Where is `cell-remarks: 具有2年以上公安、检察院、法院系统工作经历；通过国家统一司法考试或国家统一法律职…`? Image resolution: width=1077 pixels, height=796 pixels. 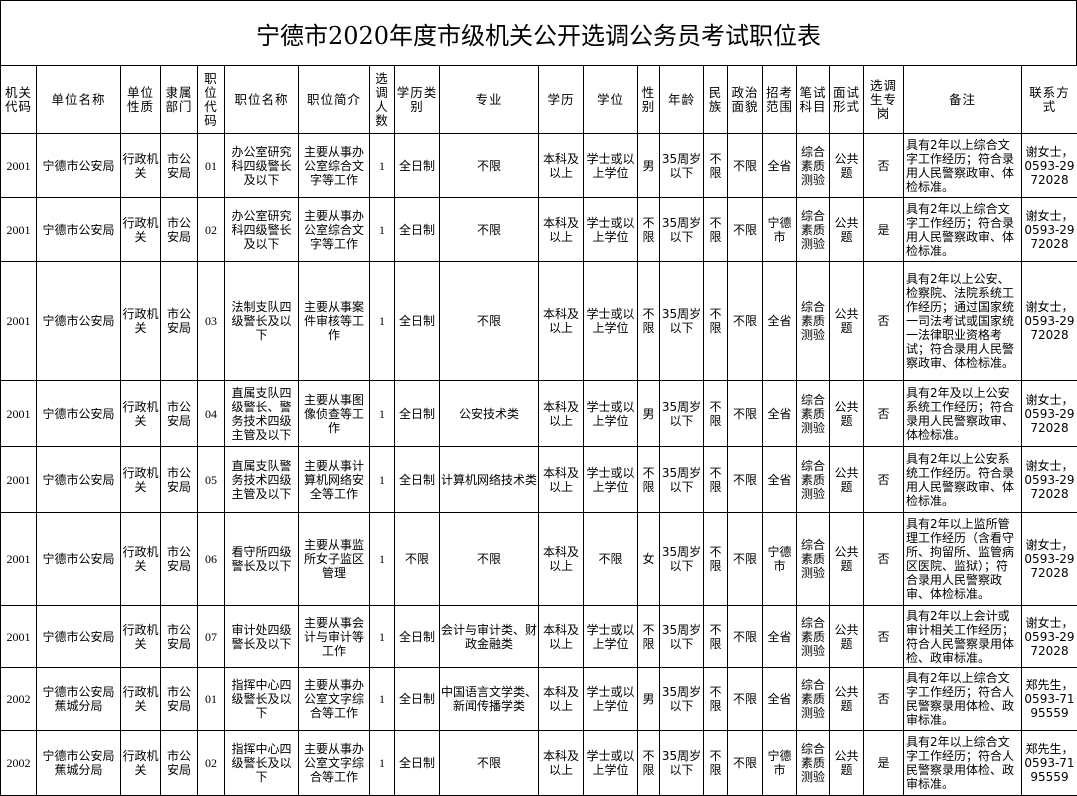
cell-remarks: 具有2年以上公安、检察院、法院系统工作经历；通过国家统一司法考试或国家统一法律职… is located at coordinates (963, 321).